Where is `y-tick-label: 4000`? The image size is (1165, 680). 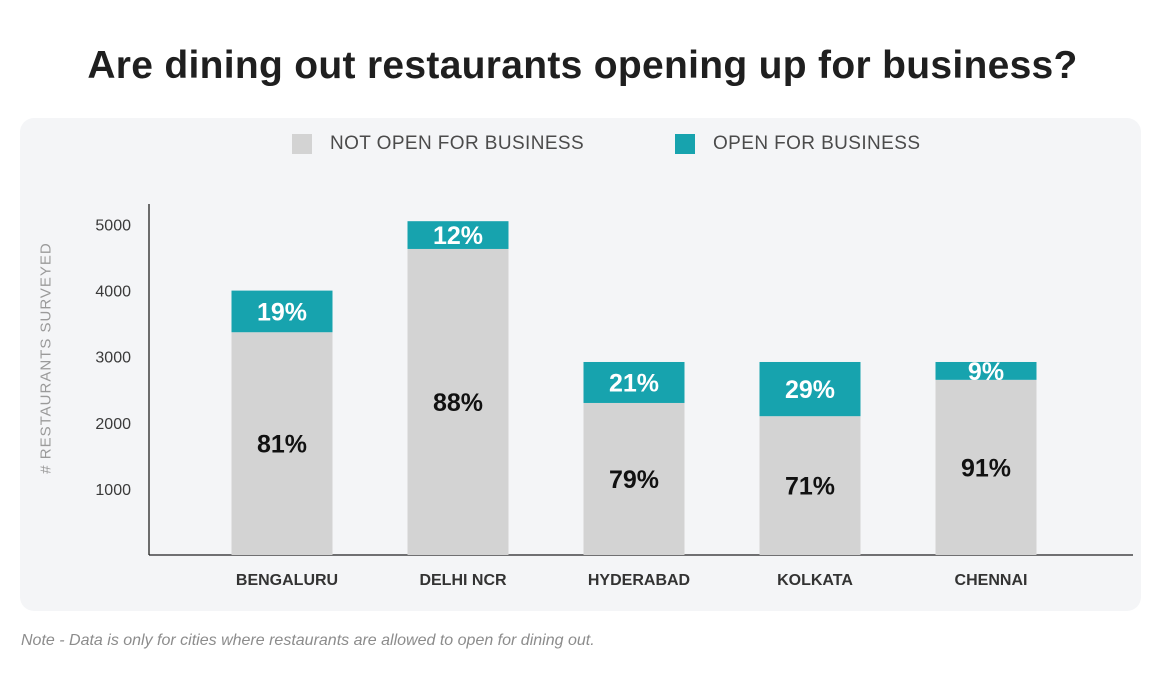
y-tick-label: 4000 is located at coordinates (113, 292).